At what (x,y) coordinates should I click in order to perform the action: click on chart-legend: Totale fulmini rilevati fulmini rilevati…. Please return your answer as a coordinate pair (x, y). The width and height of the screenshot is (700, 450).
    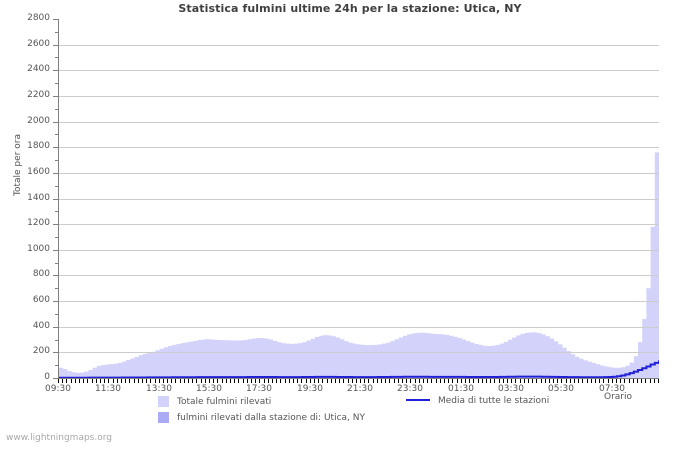
    Looking at the image, I should click on (350, 411).